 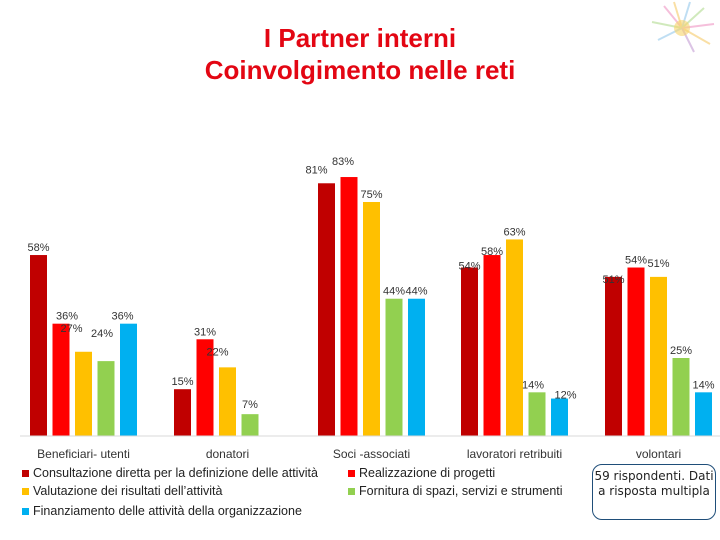 I want to click on value-label-4-2: 58%, so click(x=492, y=252).